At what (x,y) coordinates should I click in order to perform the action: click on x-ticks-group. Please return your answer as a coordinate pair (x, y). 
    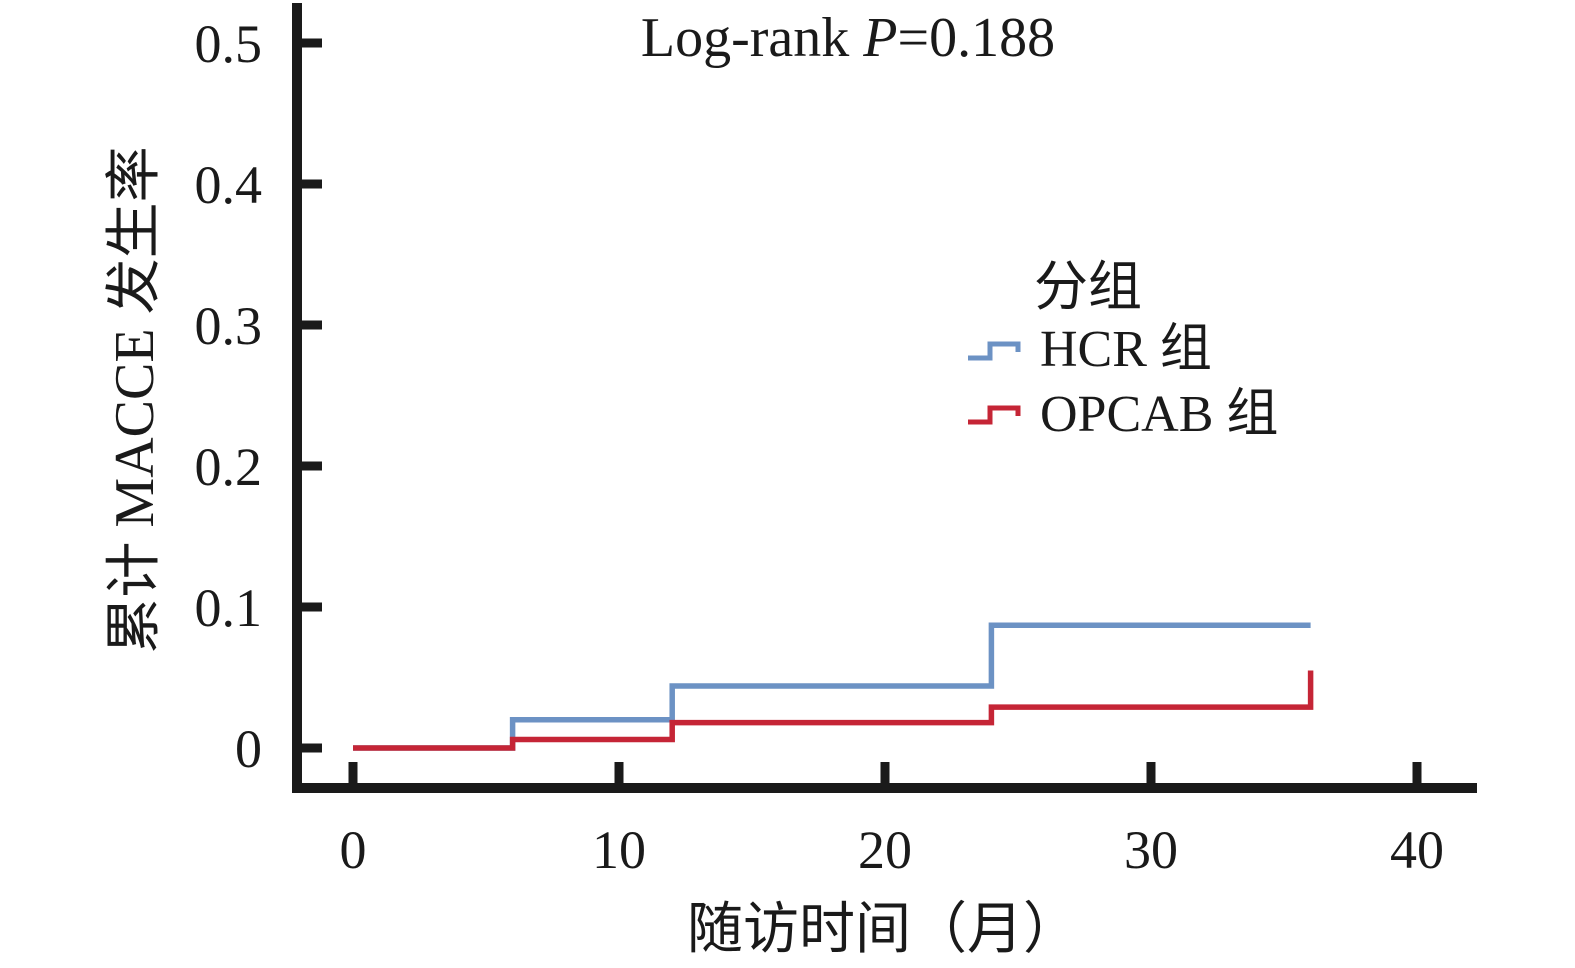
    Looking at the image, I should click on (885, 775).